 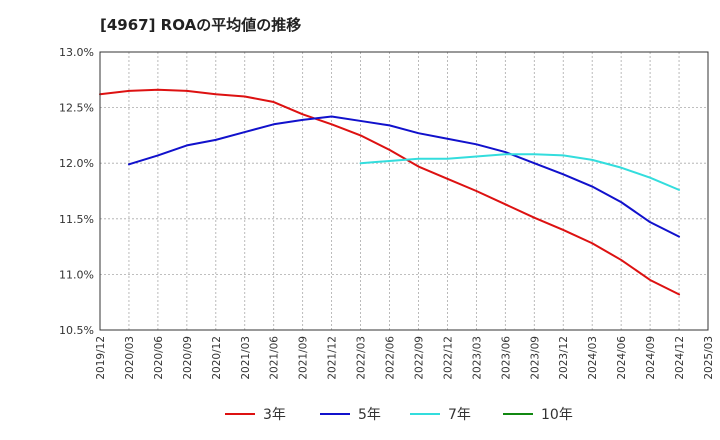 I want to click on chart-title: [4967] ROAの平均値の推移, so click(x=201, y=25).